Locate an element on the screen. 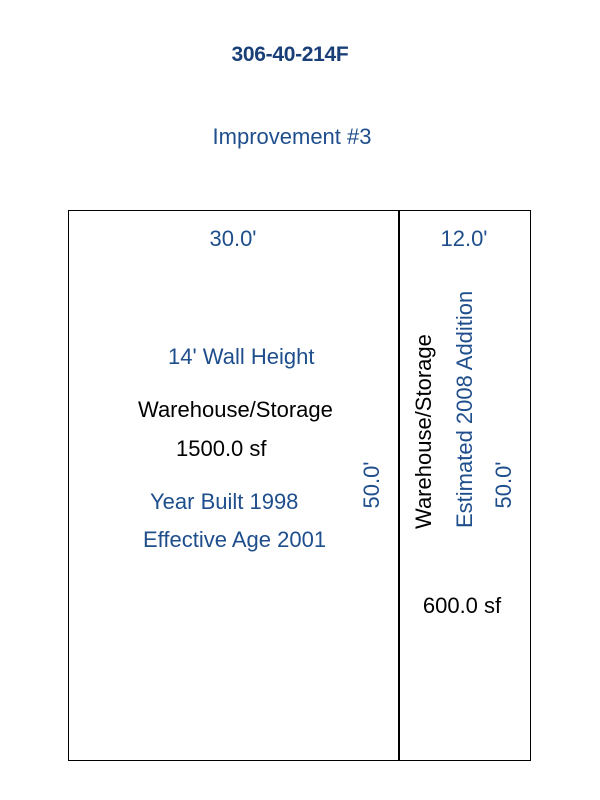 The image size is (600, 800). main-width-label: 30.0' is located at coordinates (233, 238).